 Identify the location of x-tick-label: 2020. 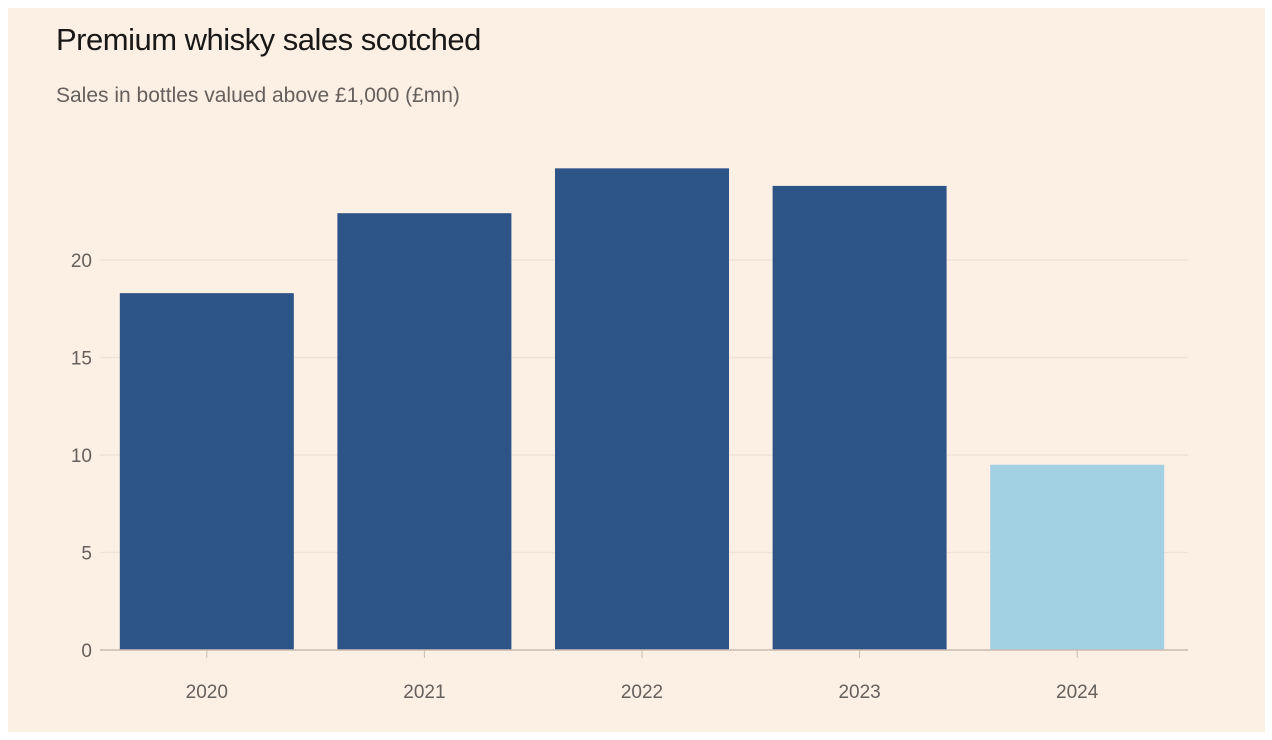
(207, 692).